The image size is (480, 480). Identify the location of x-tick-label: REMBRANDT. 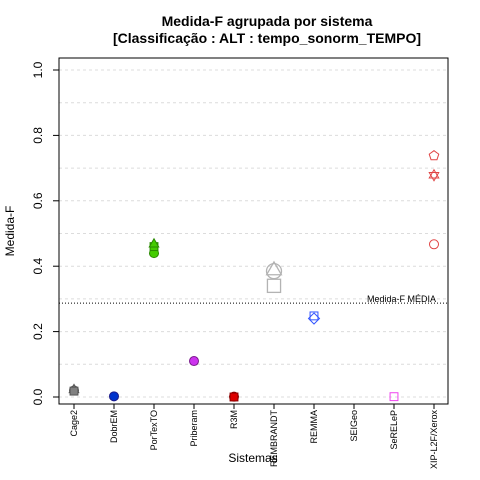
(274, 439).